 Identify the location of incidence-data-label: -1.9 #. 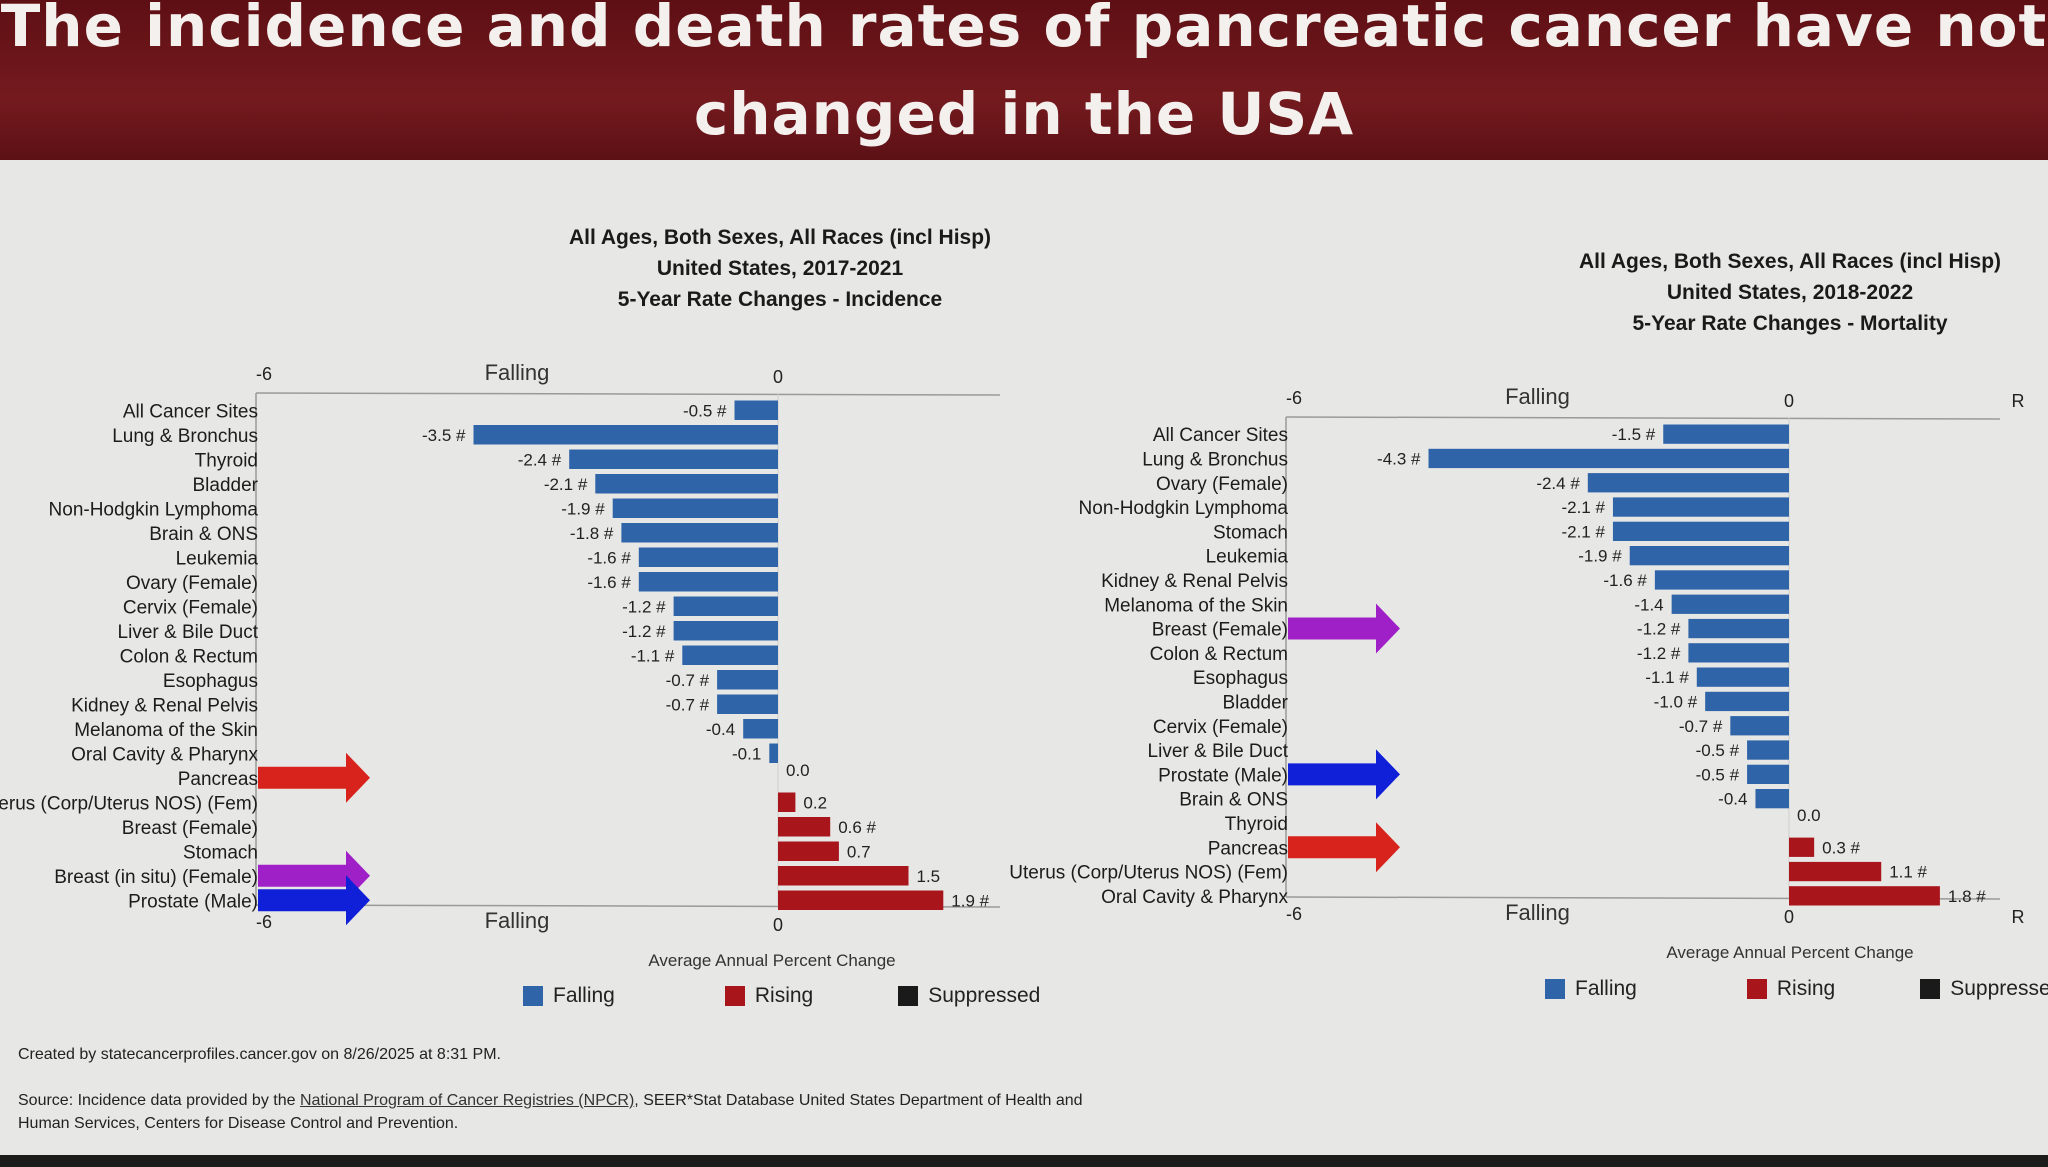
(583, 508).